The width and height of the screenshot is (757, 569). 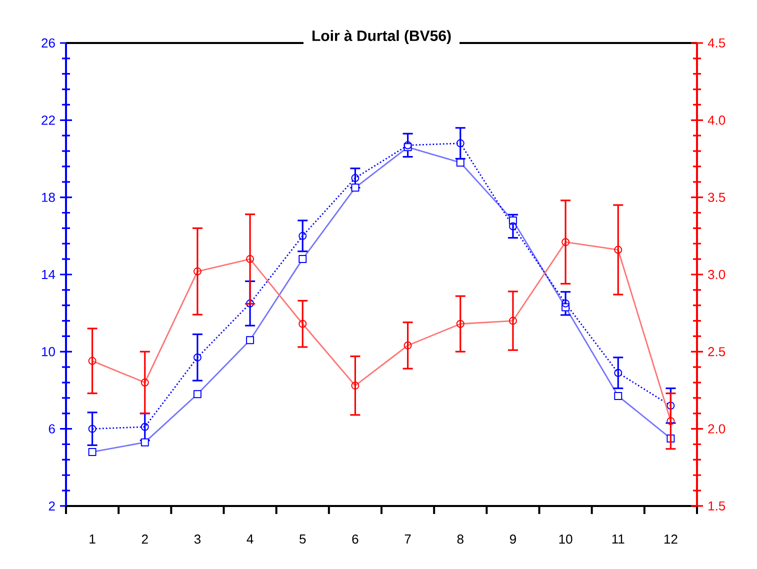 I want to click on y2-tick-label: 2.0, so click(x=717, y=429).